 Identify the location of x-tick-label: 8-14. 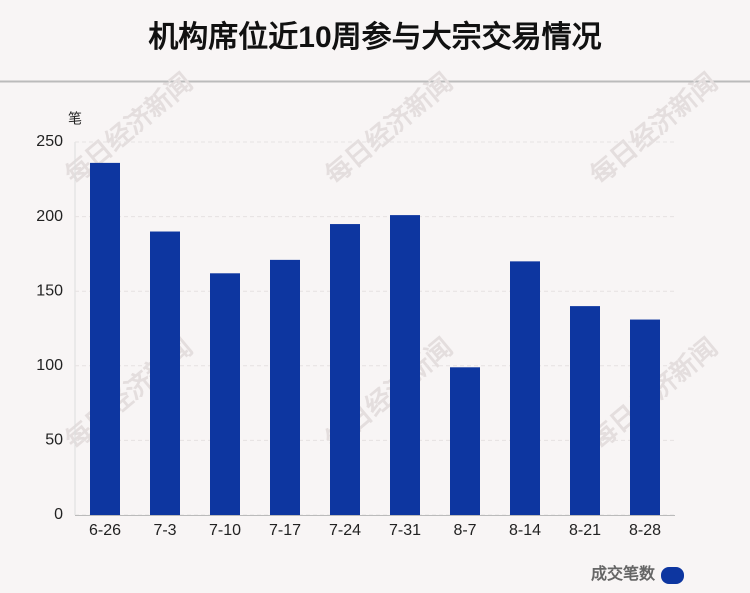
(525, 530).